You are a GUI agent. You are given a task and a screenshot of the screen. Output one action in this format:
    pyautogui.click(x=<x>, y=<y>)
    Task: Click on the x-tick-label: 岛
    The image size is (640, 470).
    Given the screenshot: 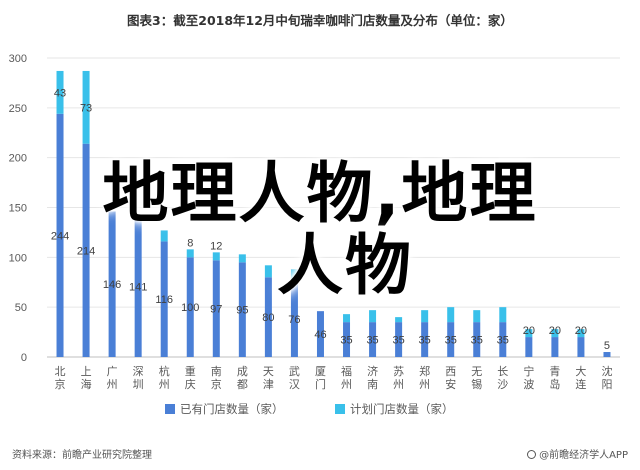 What is the action you would take?
    pyautogui.click(x=554, y=384)
    